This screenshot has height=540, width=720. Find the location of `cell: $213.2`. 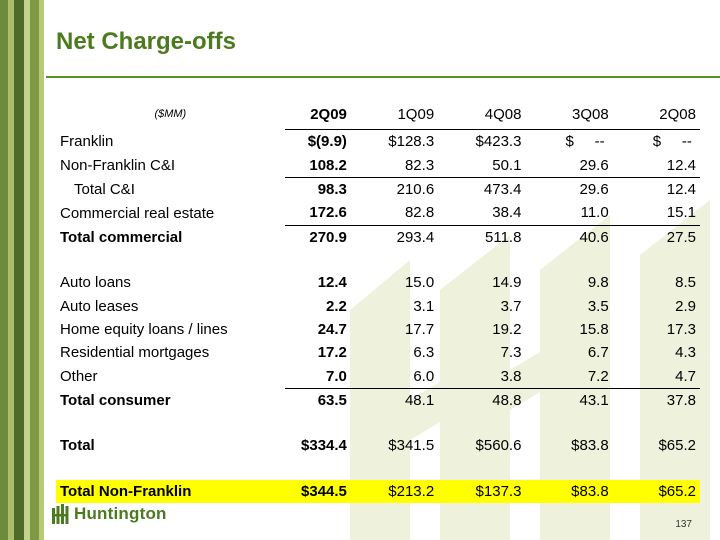

cell: $213.2 is located at coordinates (394, 491).